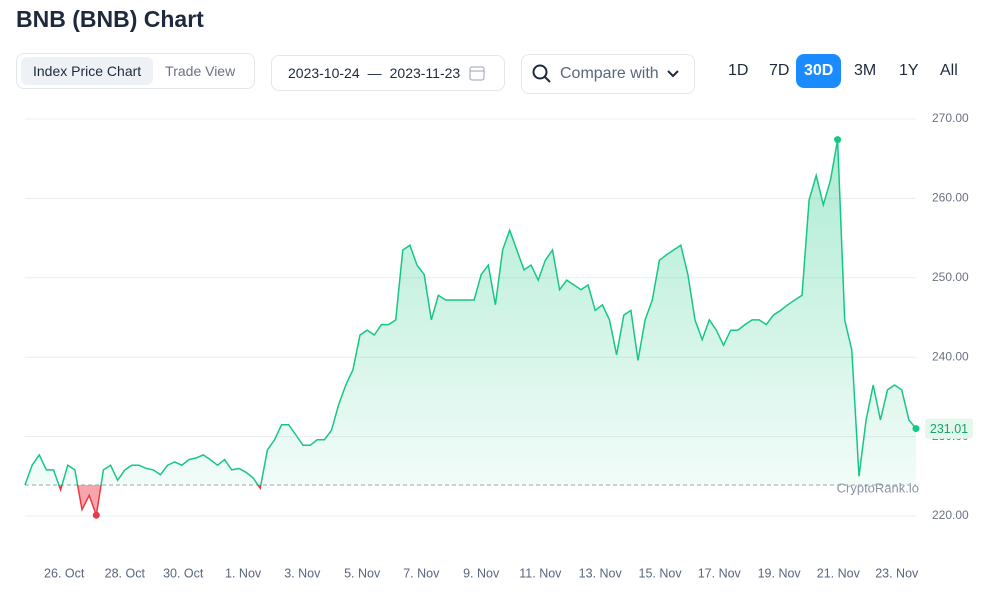 The height and width of the screenshot is (594, 991). Describe the element at coordinates (950, 198) in the screenshot. I see `y-tick-label: 260.00` at that location.